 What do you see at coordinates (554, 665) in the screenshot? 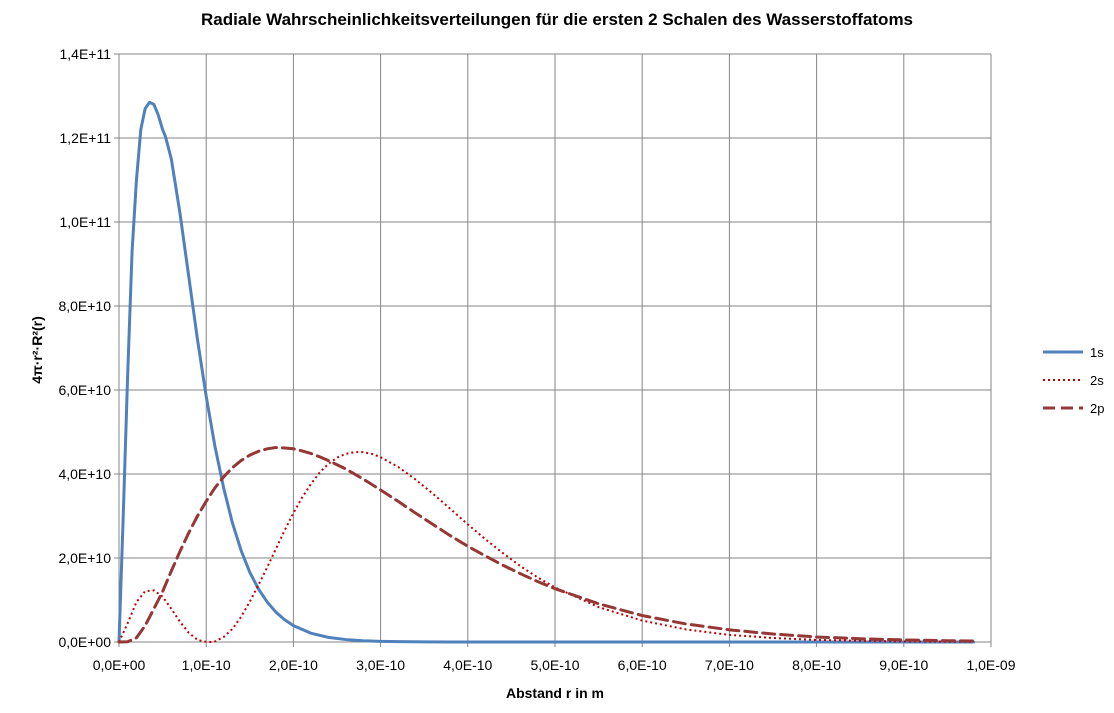
I see `x-tick-label: 5,0E-10` at bounding box center [554, 665].